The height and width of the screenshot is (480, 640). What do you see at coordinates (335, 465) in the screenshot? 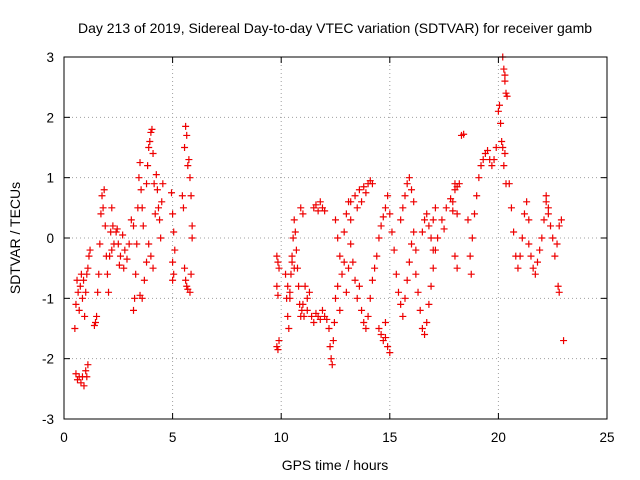
I see `x-axis-label: GPS time / hours` at bounding box center [335, 465].